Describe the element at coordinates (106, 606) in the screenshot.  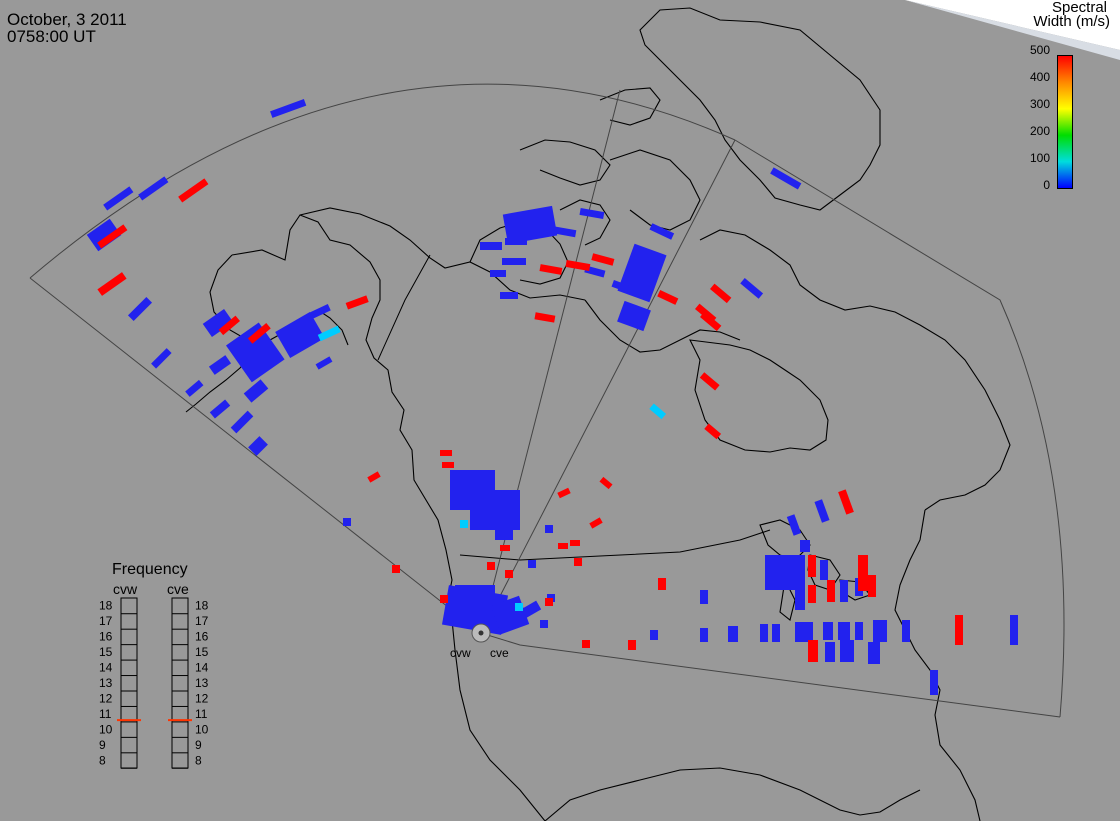
I see `frequency-scale-label-left: 18` at that location.